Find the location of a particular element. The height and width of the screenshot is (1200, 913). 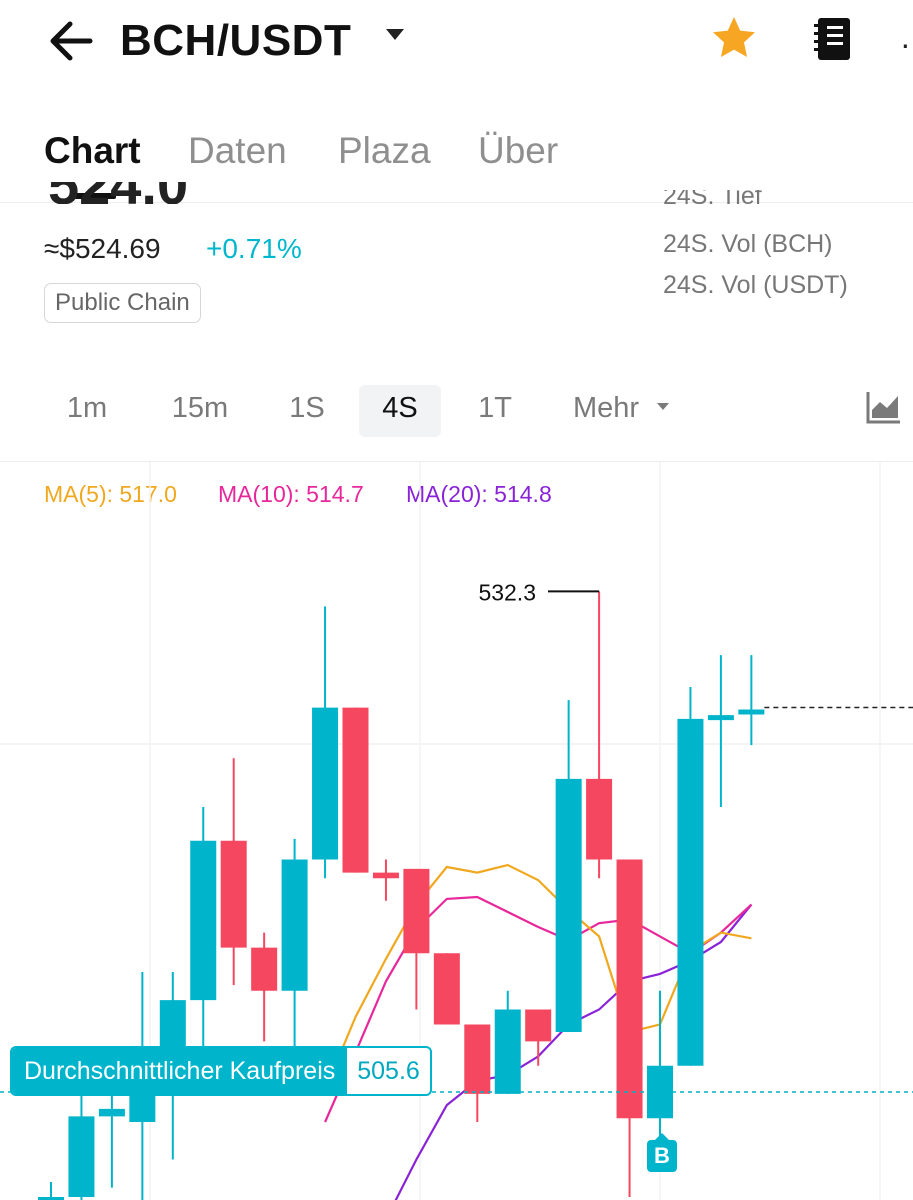

notebook-icon is located at coordinates (833, 39).